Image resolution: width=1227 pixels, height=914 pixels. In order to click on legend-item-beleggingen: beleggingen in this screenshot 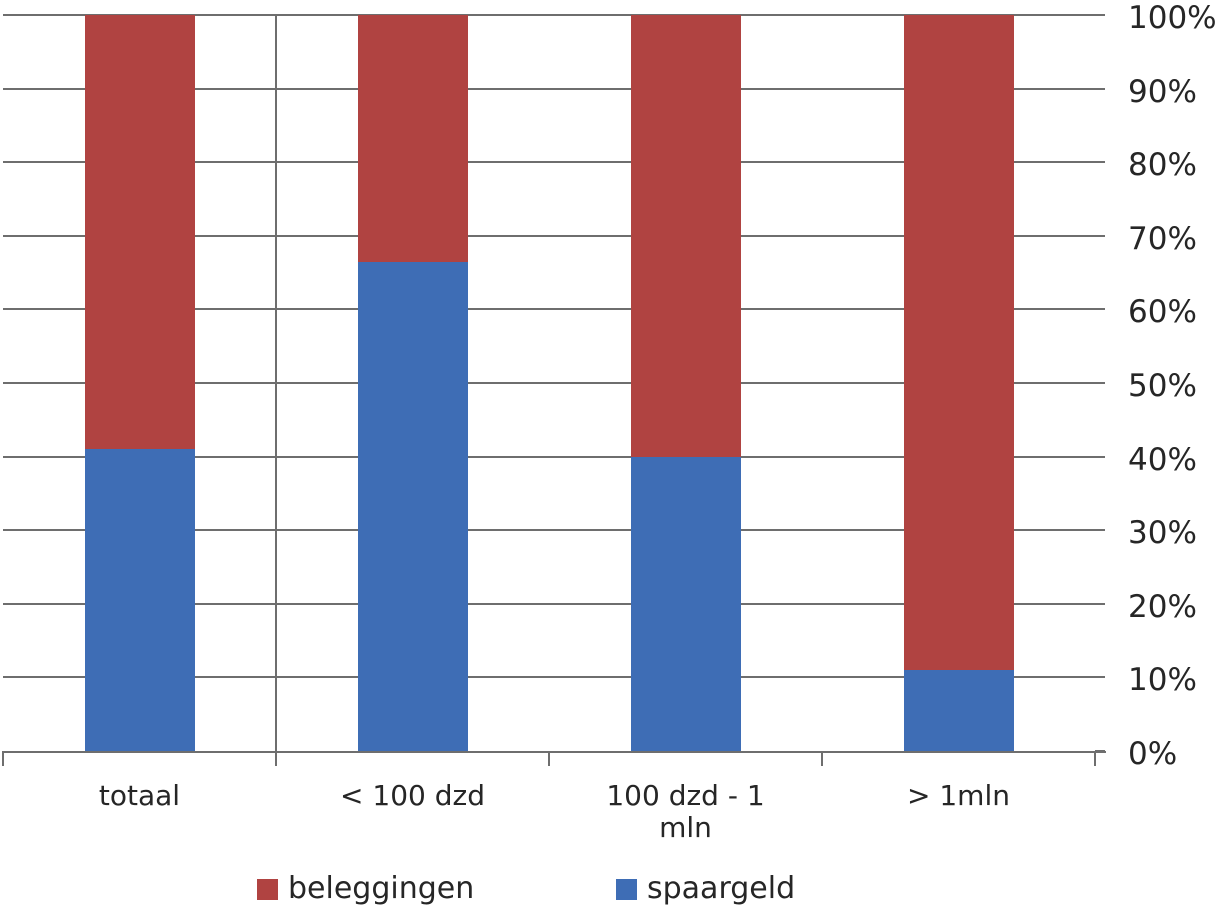, I will do `click(365, 889)`.